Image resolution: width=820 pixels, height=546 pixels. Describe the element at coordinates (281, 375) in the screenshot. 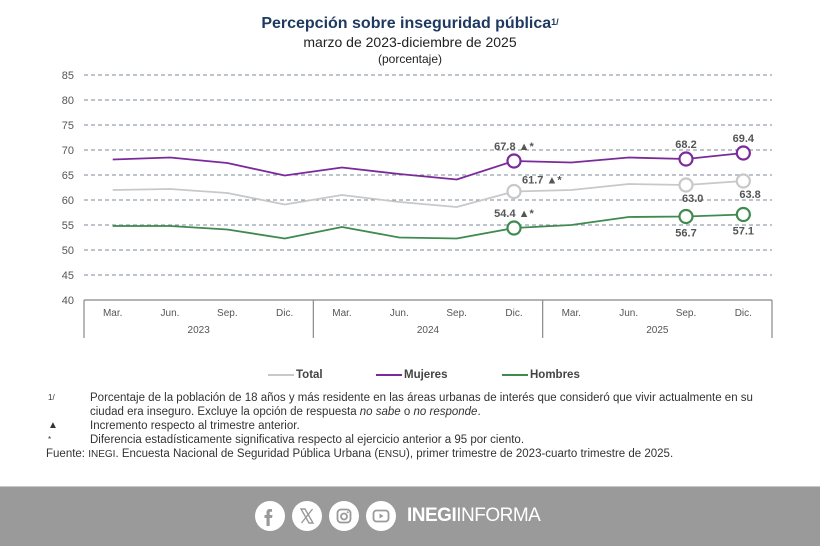

I see `legend-swatch-total` at that location.